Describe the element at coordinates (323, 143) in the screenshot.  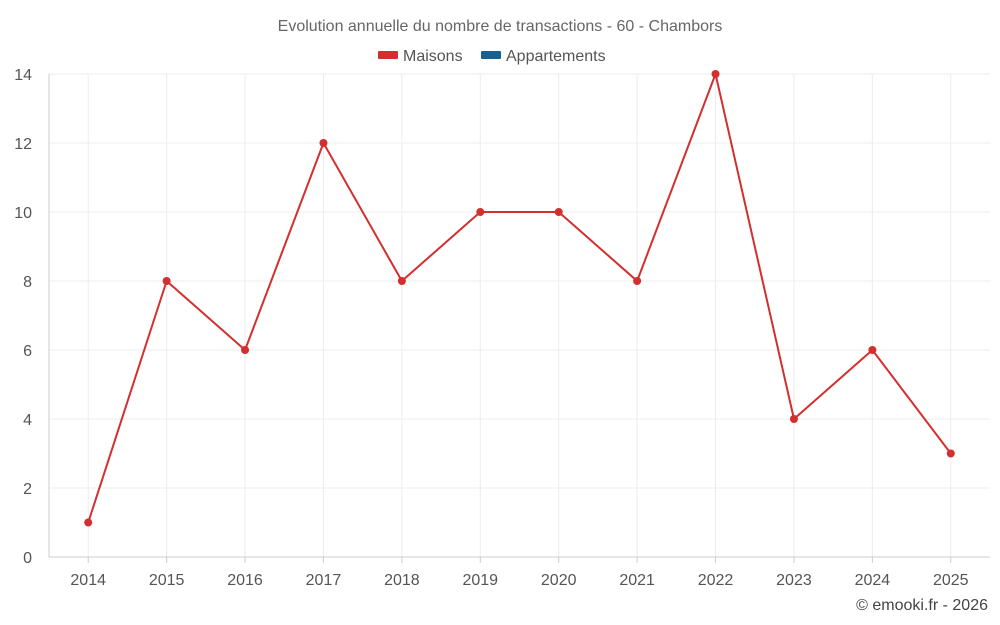
I see `data-point-maisons-2017` at that location.